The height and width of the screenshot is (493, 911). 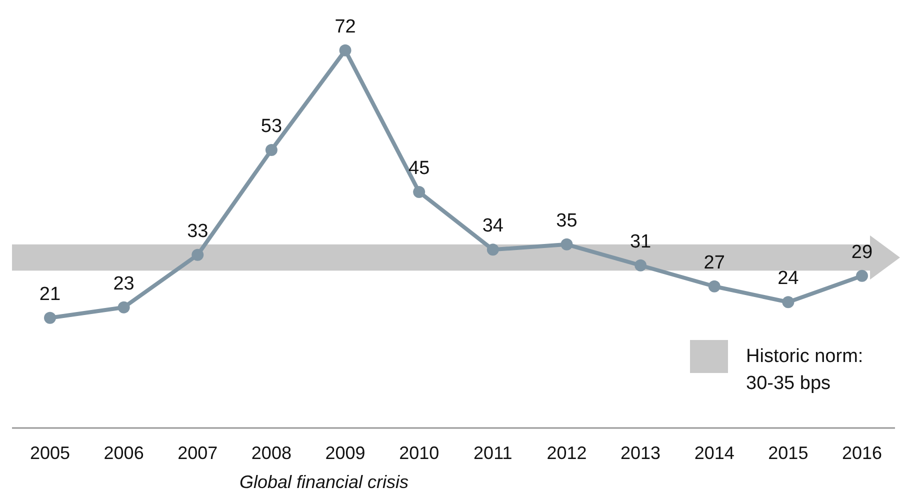 What do you see at coordinates (789, 279) in the screenshot?
I see `data-label: 24` at bounding box center [789, 279].